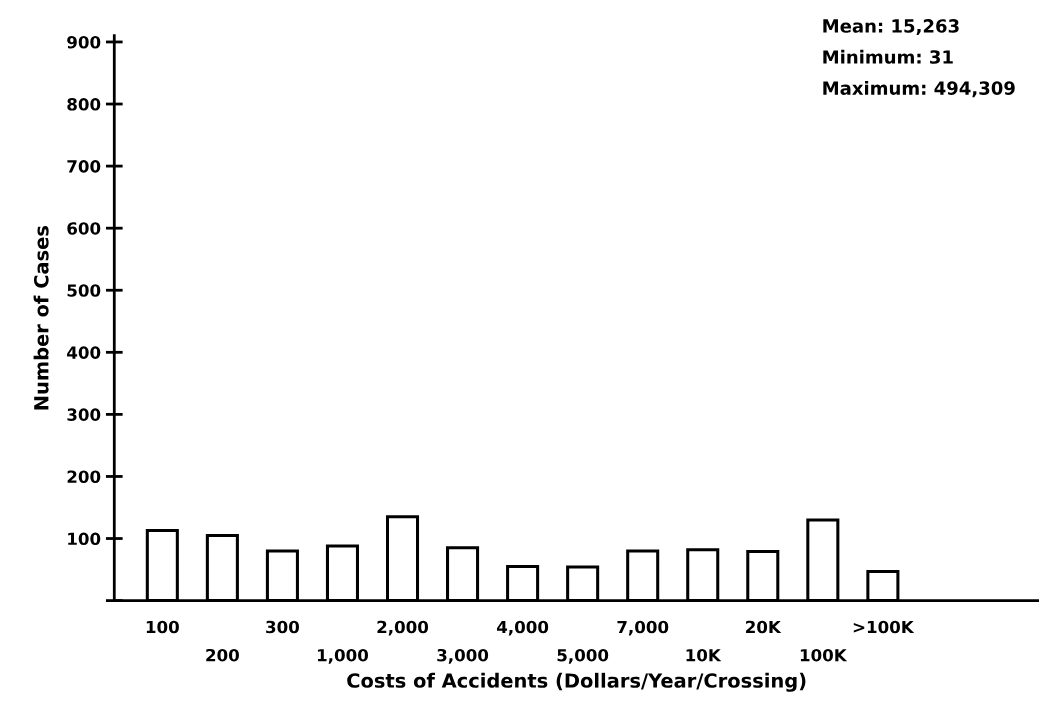 This screenshot has height=715, width=1039. What do you see at coordinates (704, 655) in the screenshot?
I see `x-tick-label: 10K` at bounding box center [704, 655].